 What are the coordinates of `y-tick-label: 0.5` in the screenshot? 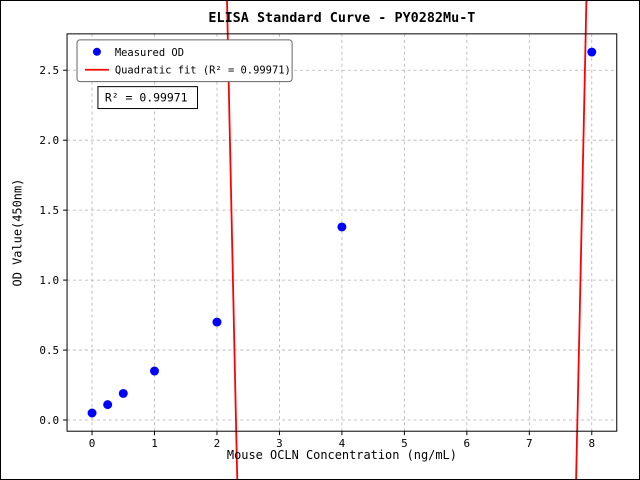 It's located at (49, 350).